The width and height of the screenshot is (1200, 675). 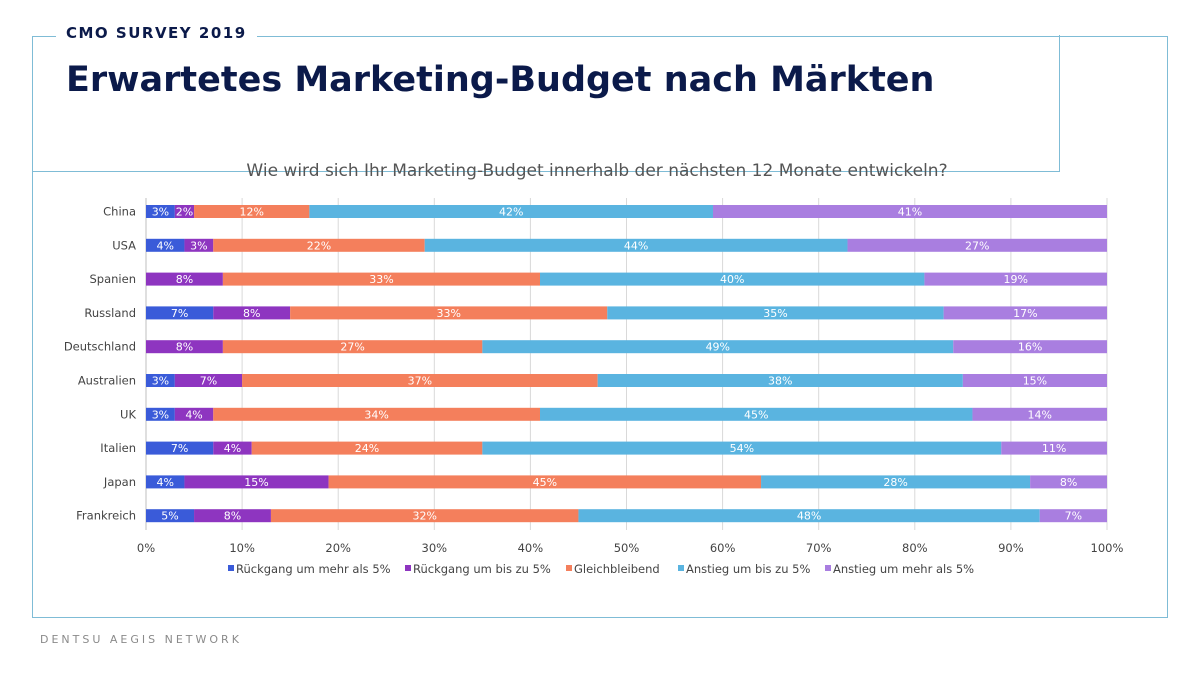 What do you see at coordinates (106, 516) in the screenshot?
I see `category-label: Frankreich` at bounding box center [106, 516].